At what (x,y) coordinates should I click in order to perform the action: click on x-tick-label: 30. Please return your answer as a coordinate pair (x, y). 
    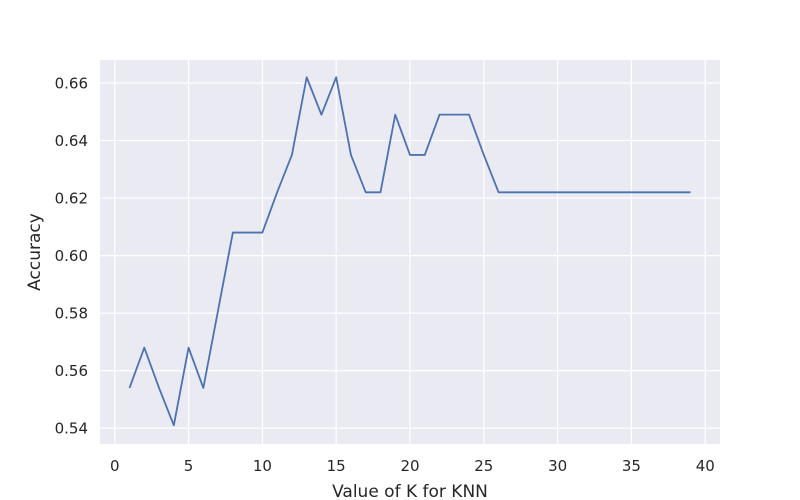
    Looking at the image, I should click on (557, 466).